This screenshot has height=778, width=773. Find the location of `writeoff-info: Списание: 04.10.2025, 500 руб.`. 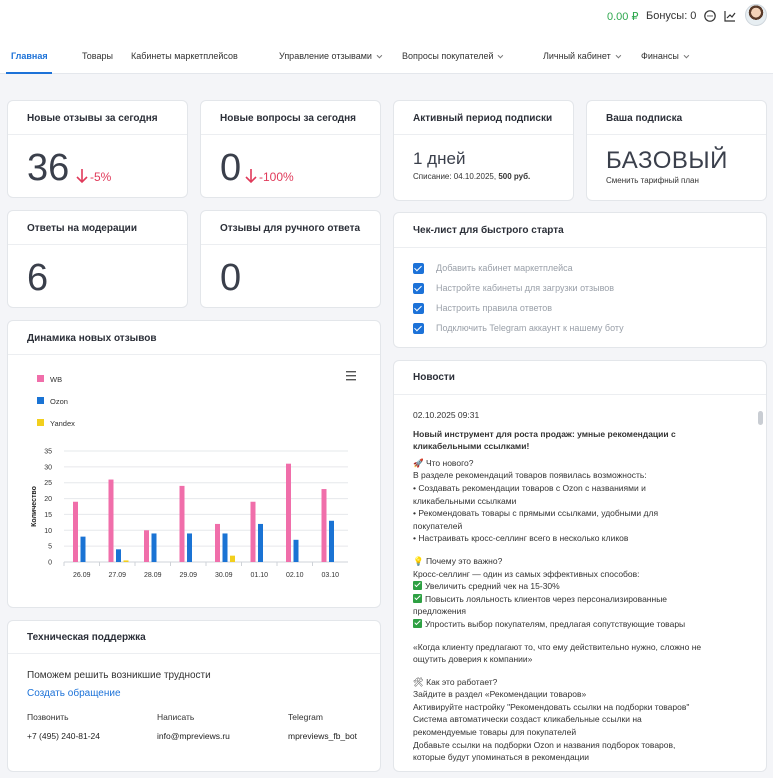

writeoff-info: Списание: 04.10.2025, 500 руб. is located at coordinates (471, 176).